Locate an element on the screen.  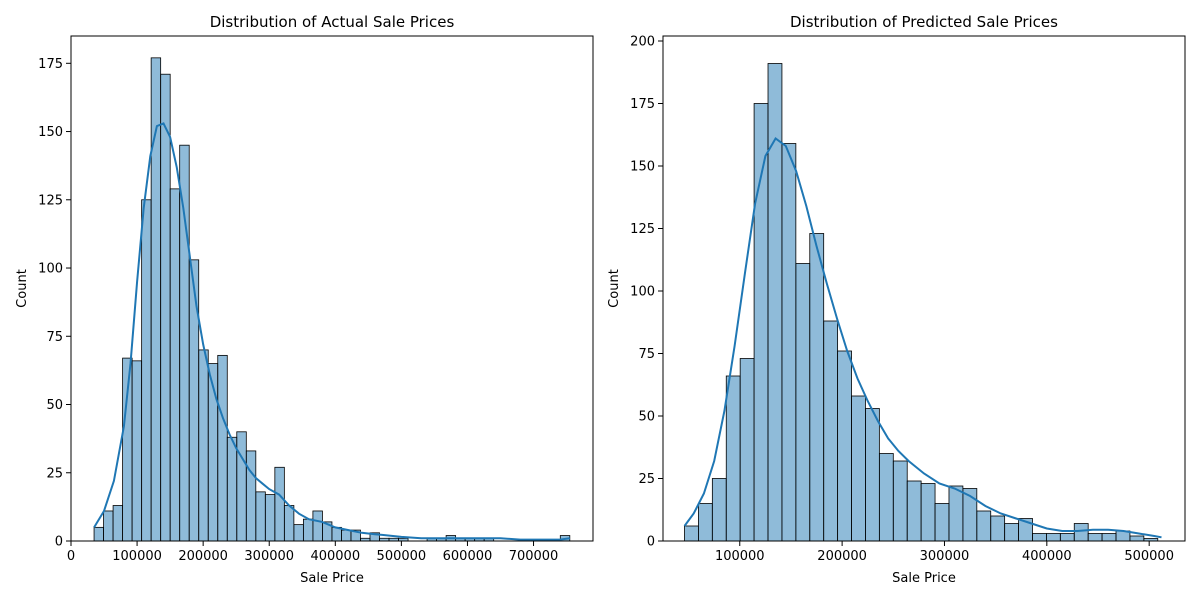
predicted-x-tick-label-0: 100000 is located at coordinates (740, 556).